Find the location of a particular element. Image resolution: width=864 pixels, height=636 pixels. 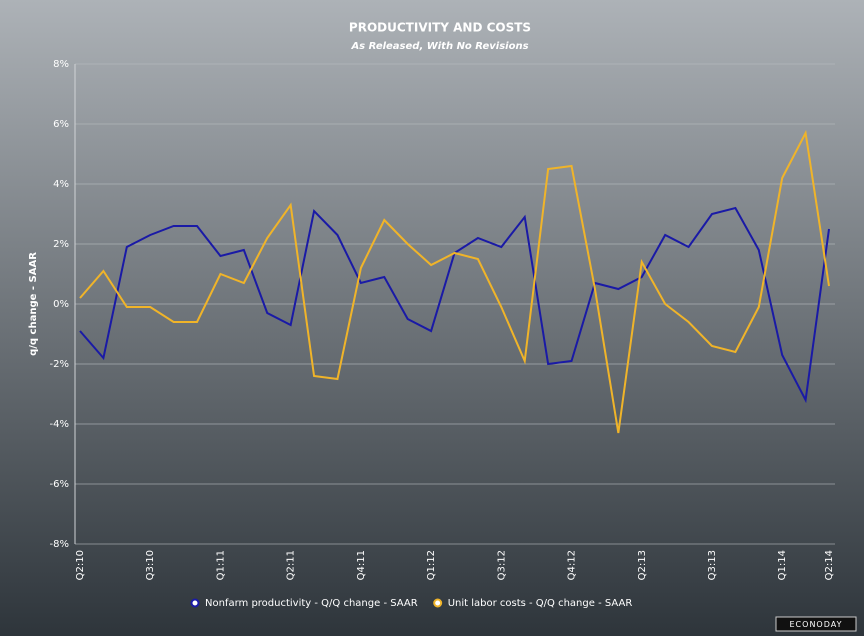

legend-label: Unit labor costs - Q/Q change - SAAR is located at coordinates (540, 603).